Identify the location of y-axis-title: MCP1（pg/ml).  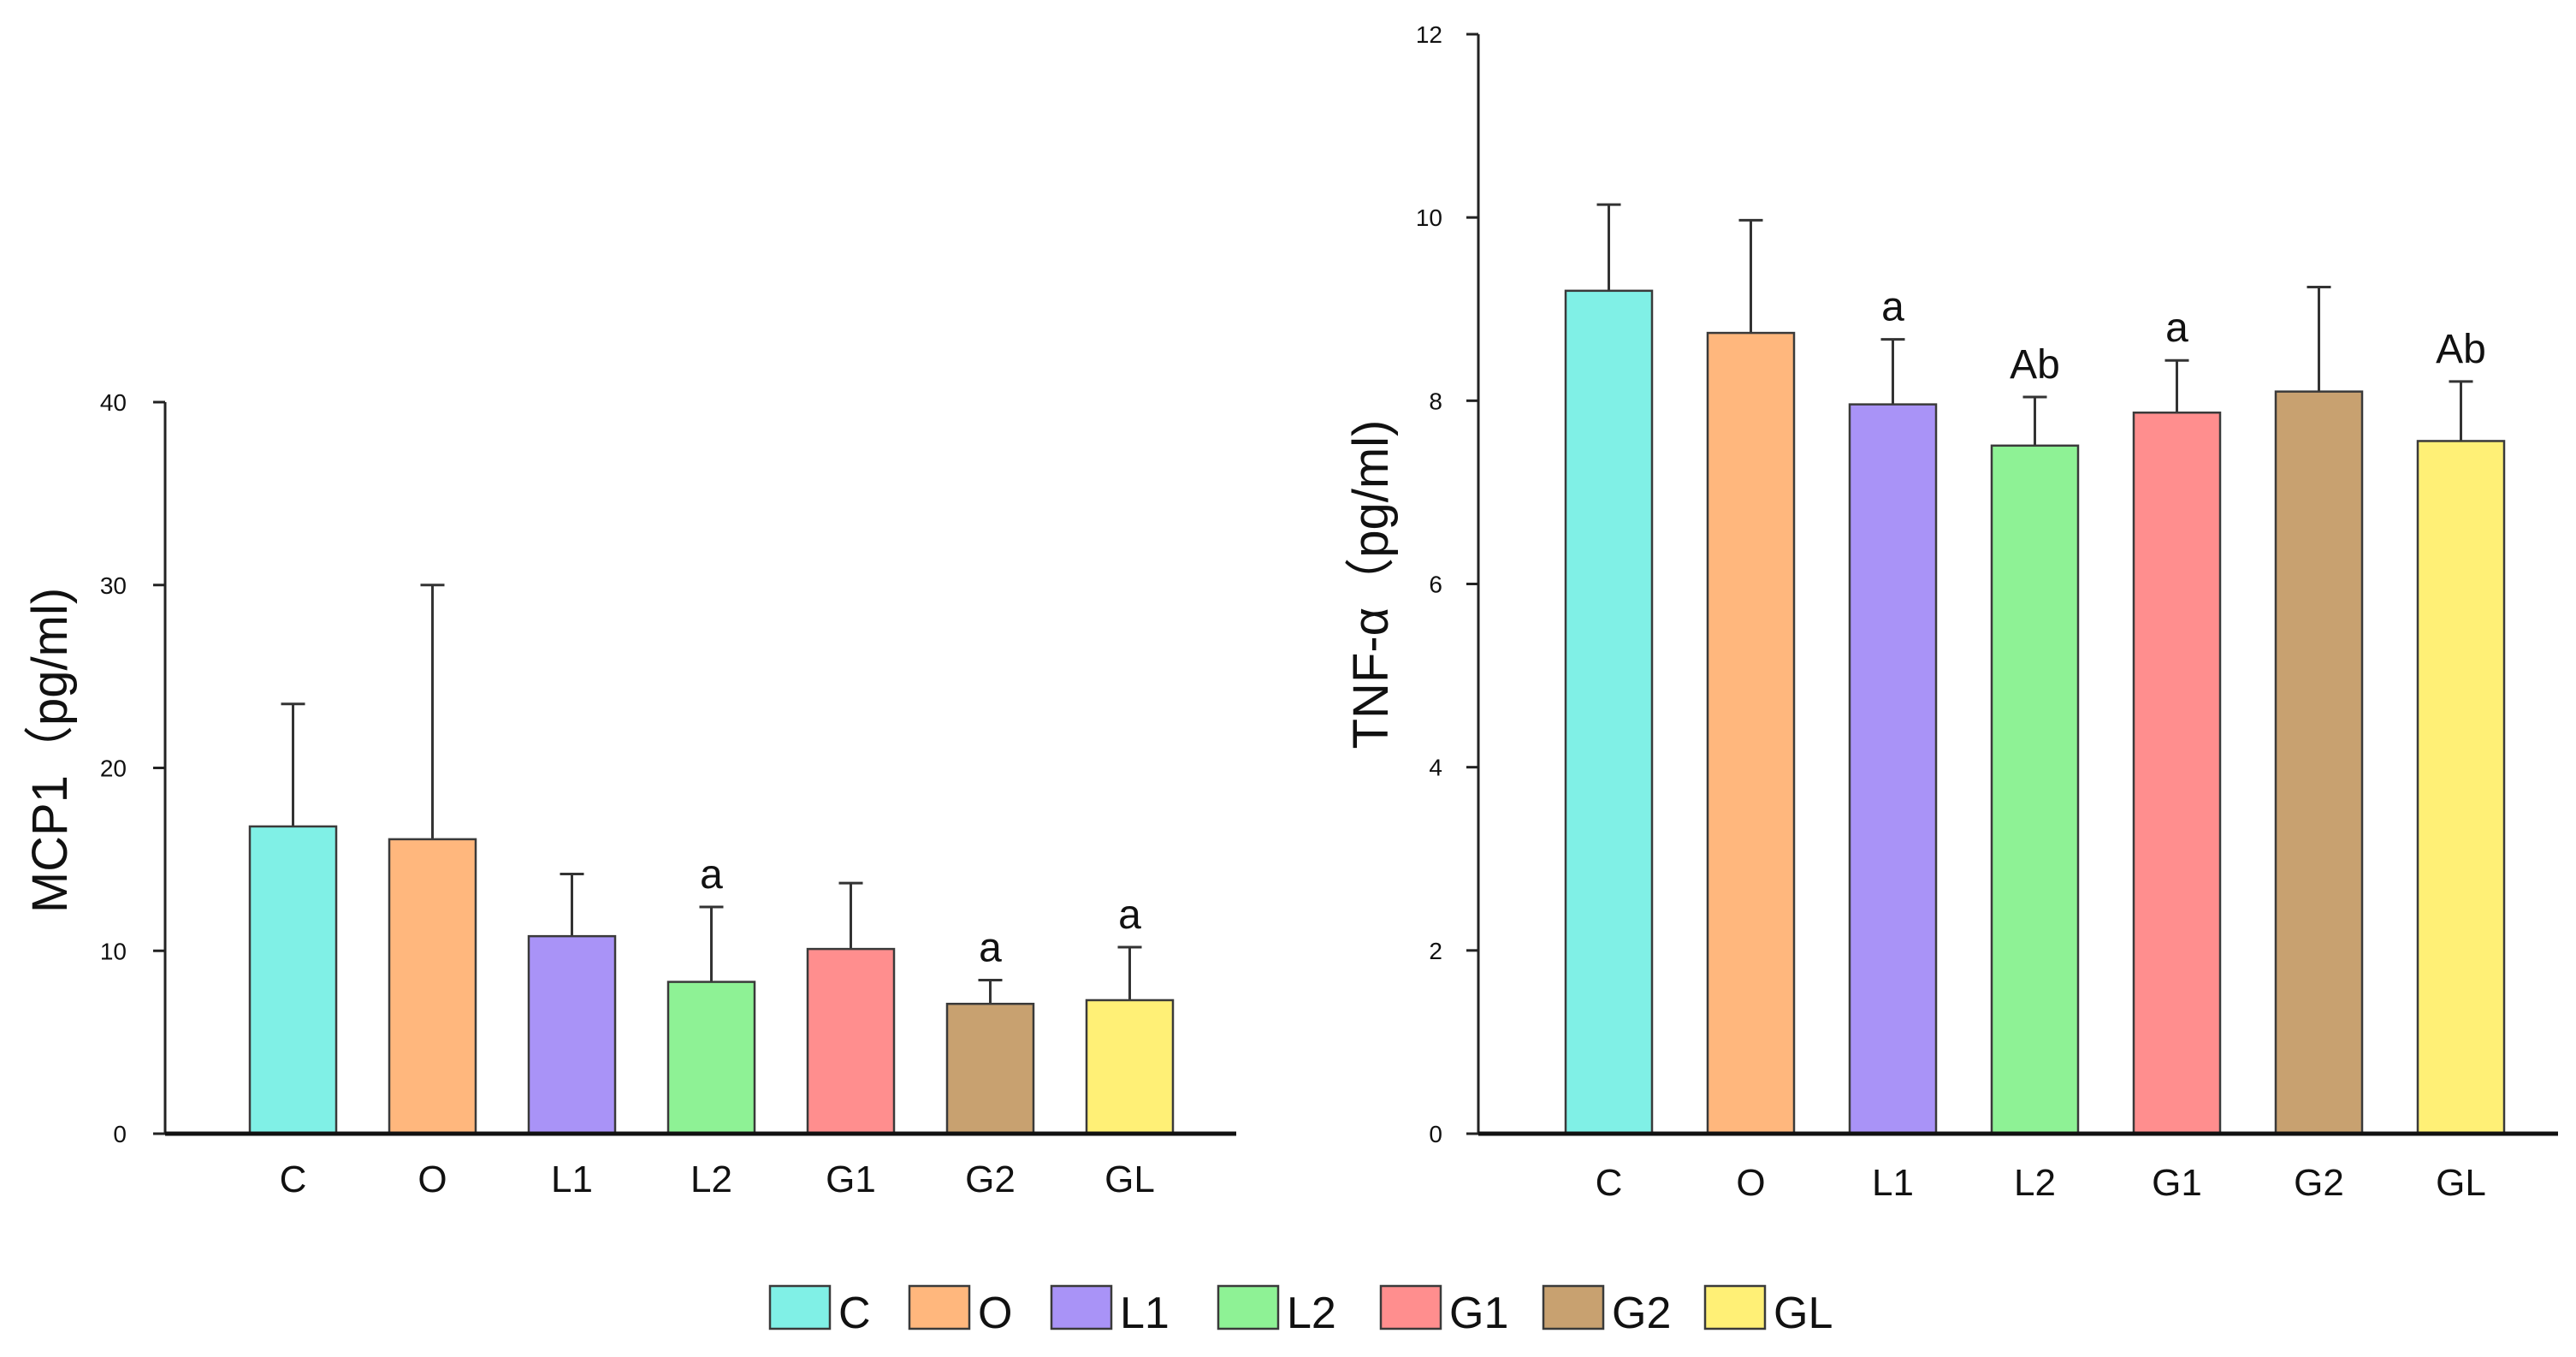
(50, 750).